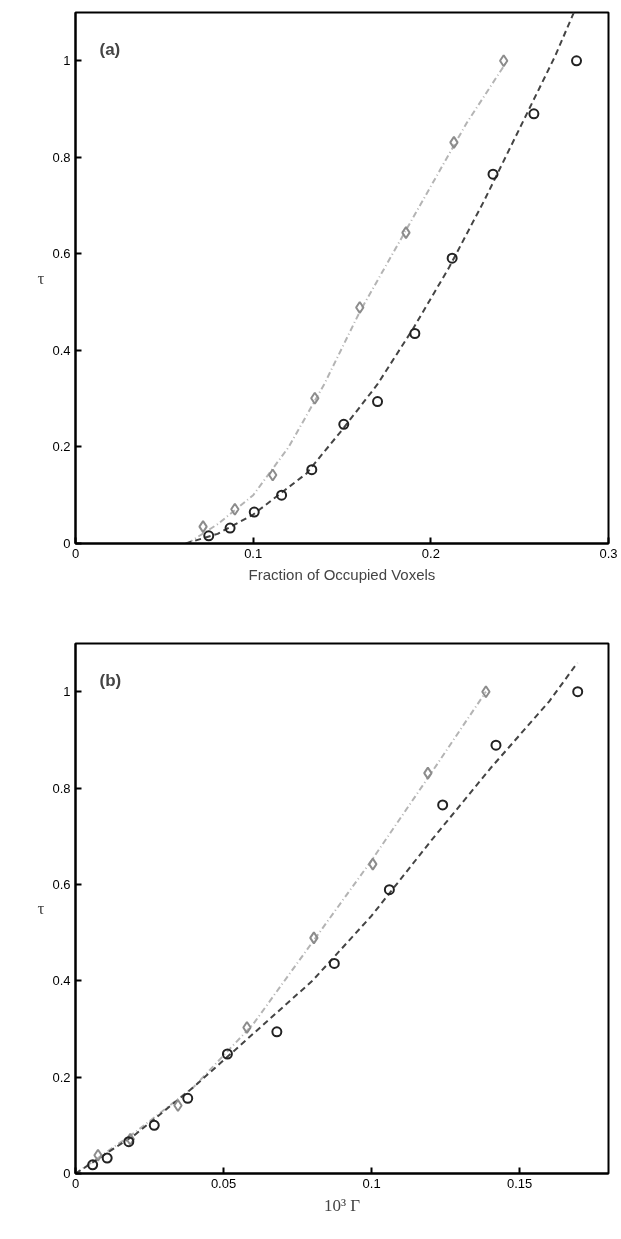  What do you see at coordinates (110, 50) in the screenshot?
I see `annotation: (a)` at bounding box center [110, 50].